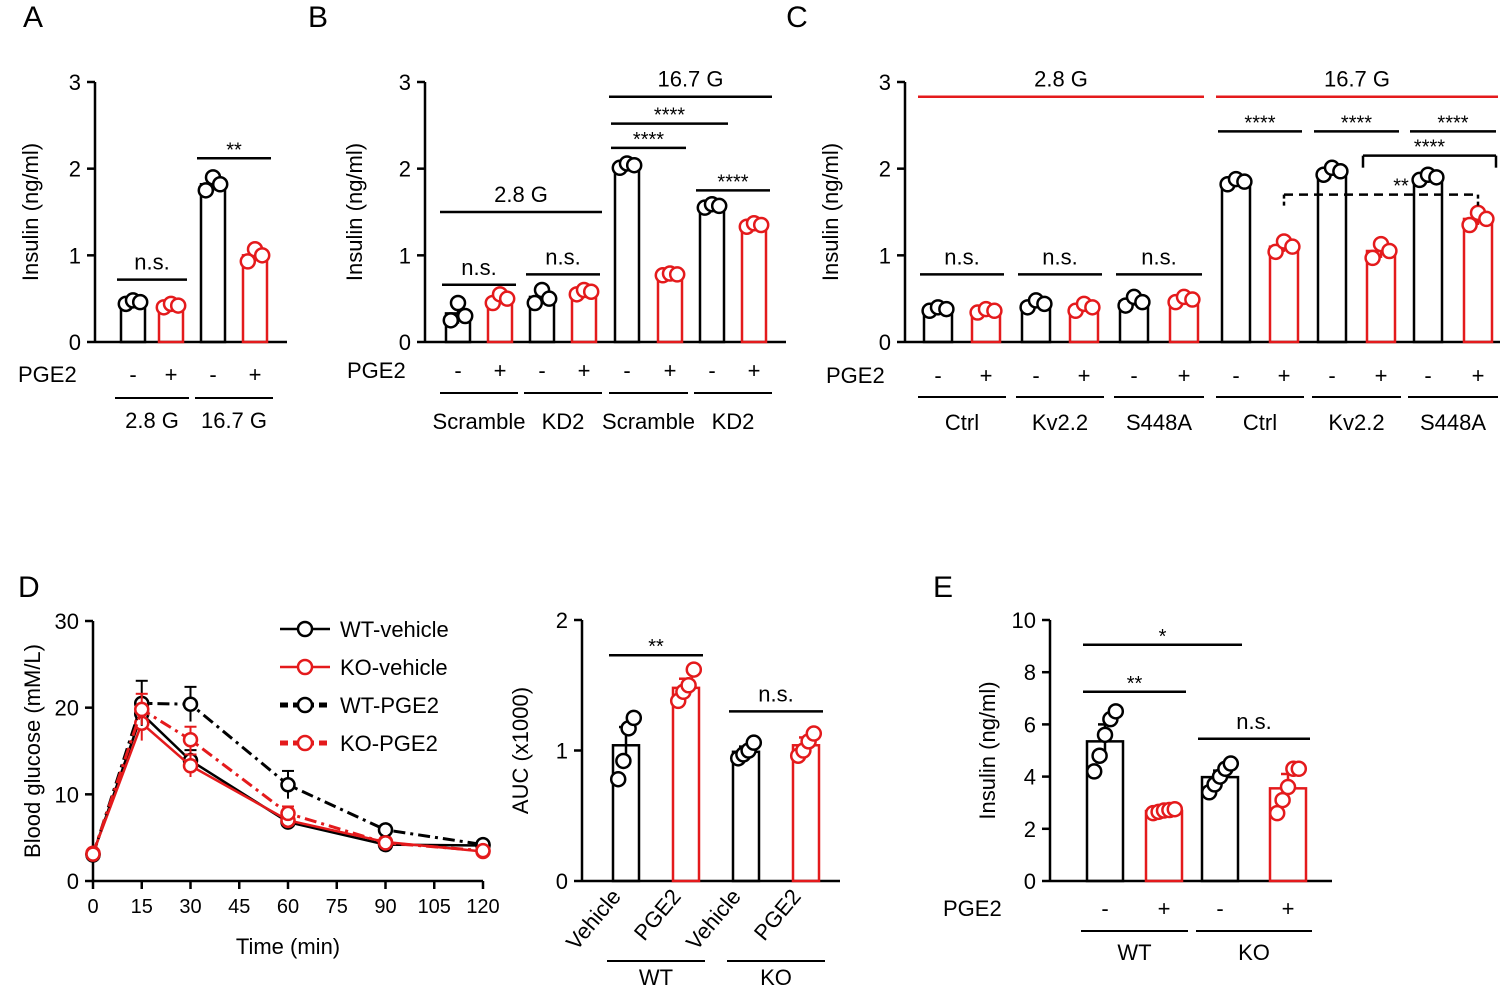 This screenshot has width=1500, height=987. I want to click on panel-label: E, so click(943, 587).